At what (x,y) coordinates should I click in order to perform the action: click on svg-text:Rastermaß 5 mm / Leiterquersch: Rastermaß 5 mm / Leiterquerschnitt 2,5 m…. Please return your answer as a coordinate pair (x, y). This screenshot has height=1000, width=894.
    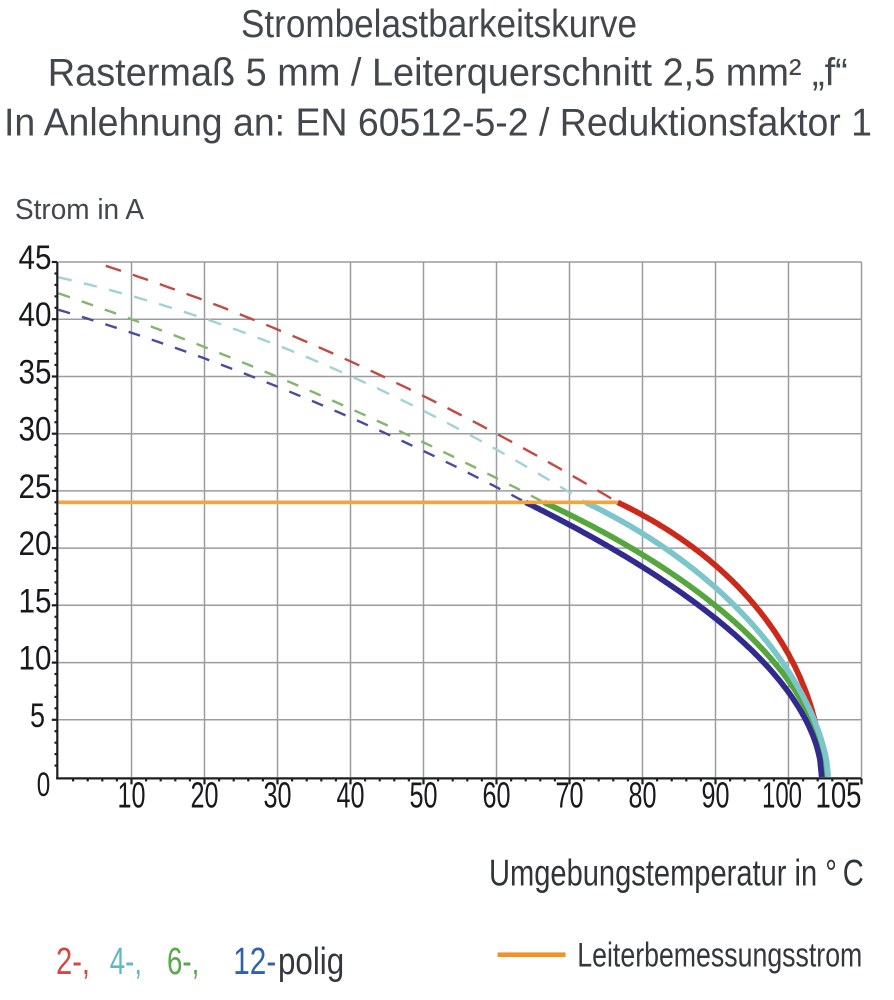
    Looking at the image, I should click on (448, 73).